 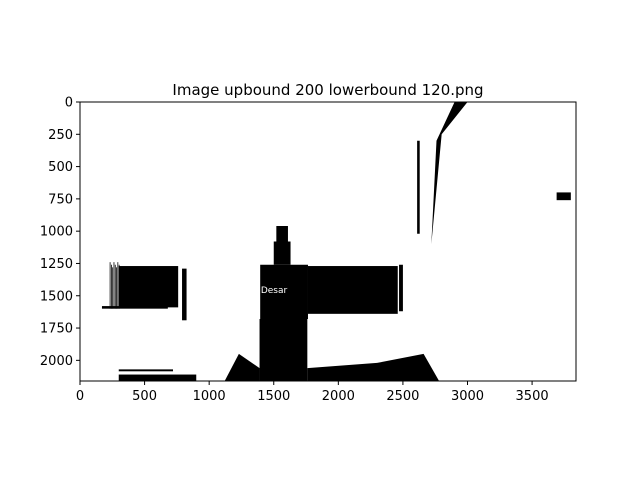 What do you see at coordinates (418, 187) in the screenshot?
I see `upper-streak` at bounding box center [418, 187].